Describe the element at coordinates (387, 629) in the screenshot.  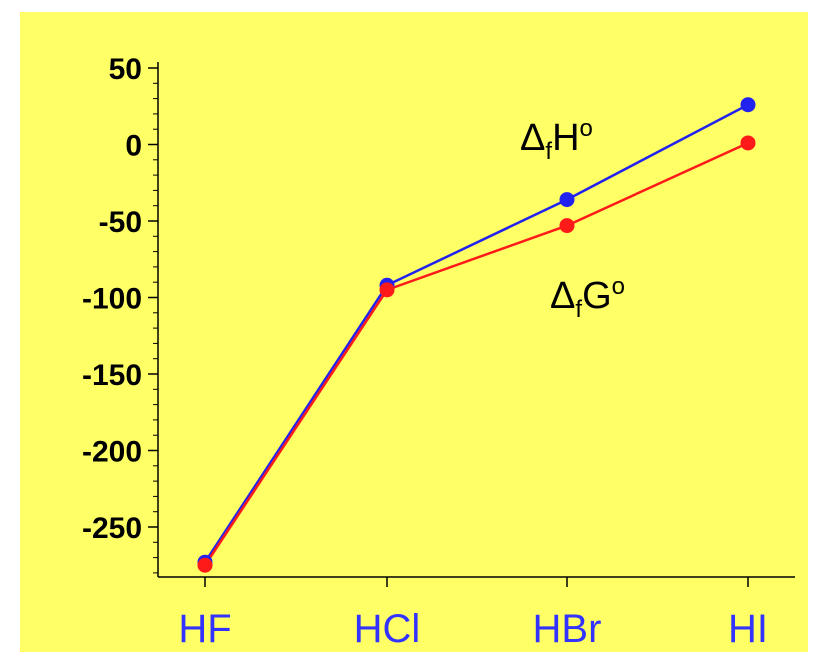
I see `x-tick-label: HCl` at that location.